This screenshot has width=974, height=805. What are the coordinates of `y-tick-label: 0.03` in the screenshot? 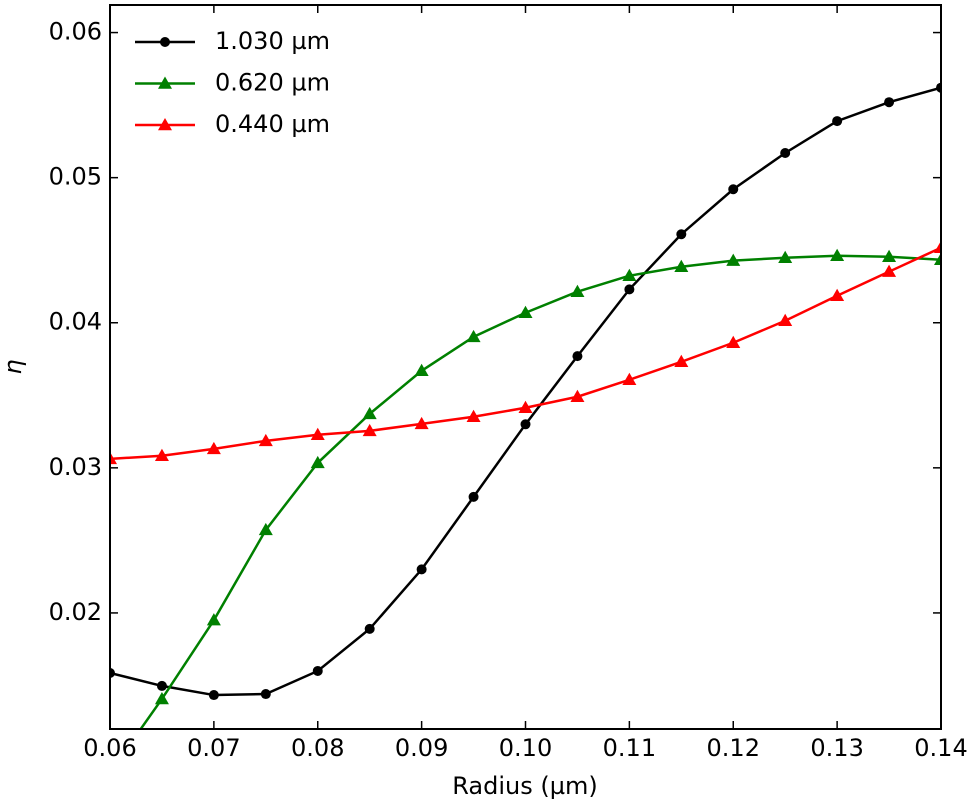 It's located at (75, 467).